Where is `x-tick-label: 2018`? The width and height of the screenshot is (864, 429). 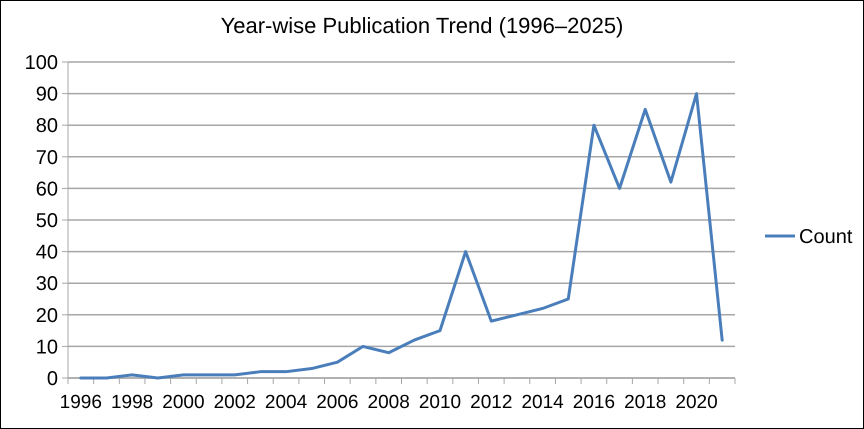 x-tick-label: 2018 is located at coordinates (645, 402).